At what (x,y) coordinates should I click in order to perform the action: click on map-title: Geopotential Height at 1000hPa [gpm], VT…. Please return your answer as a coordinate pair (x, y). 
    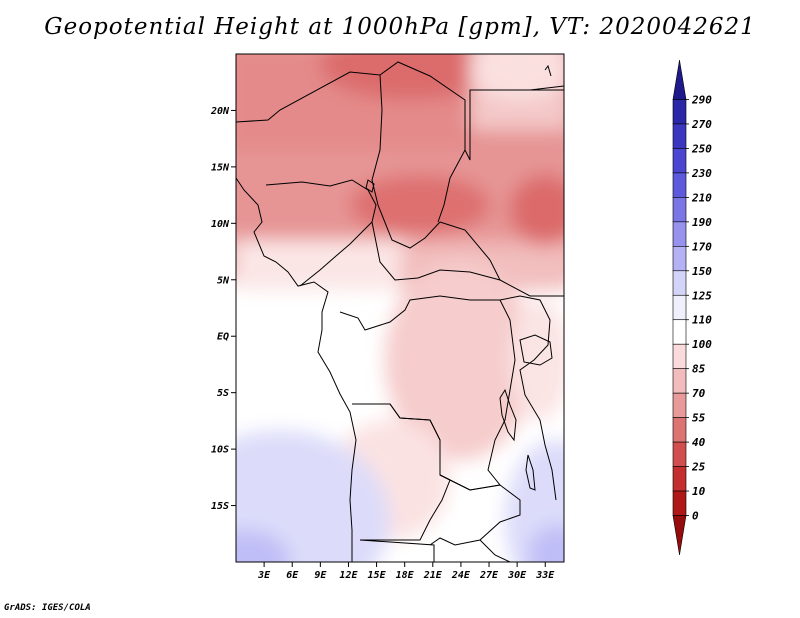
    Looking at the image, I should click on (400, 27).